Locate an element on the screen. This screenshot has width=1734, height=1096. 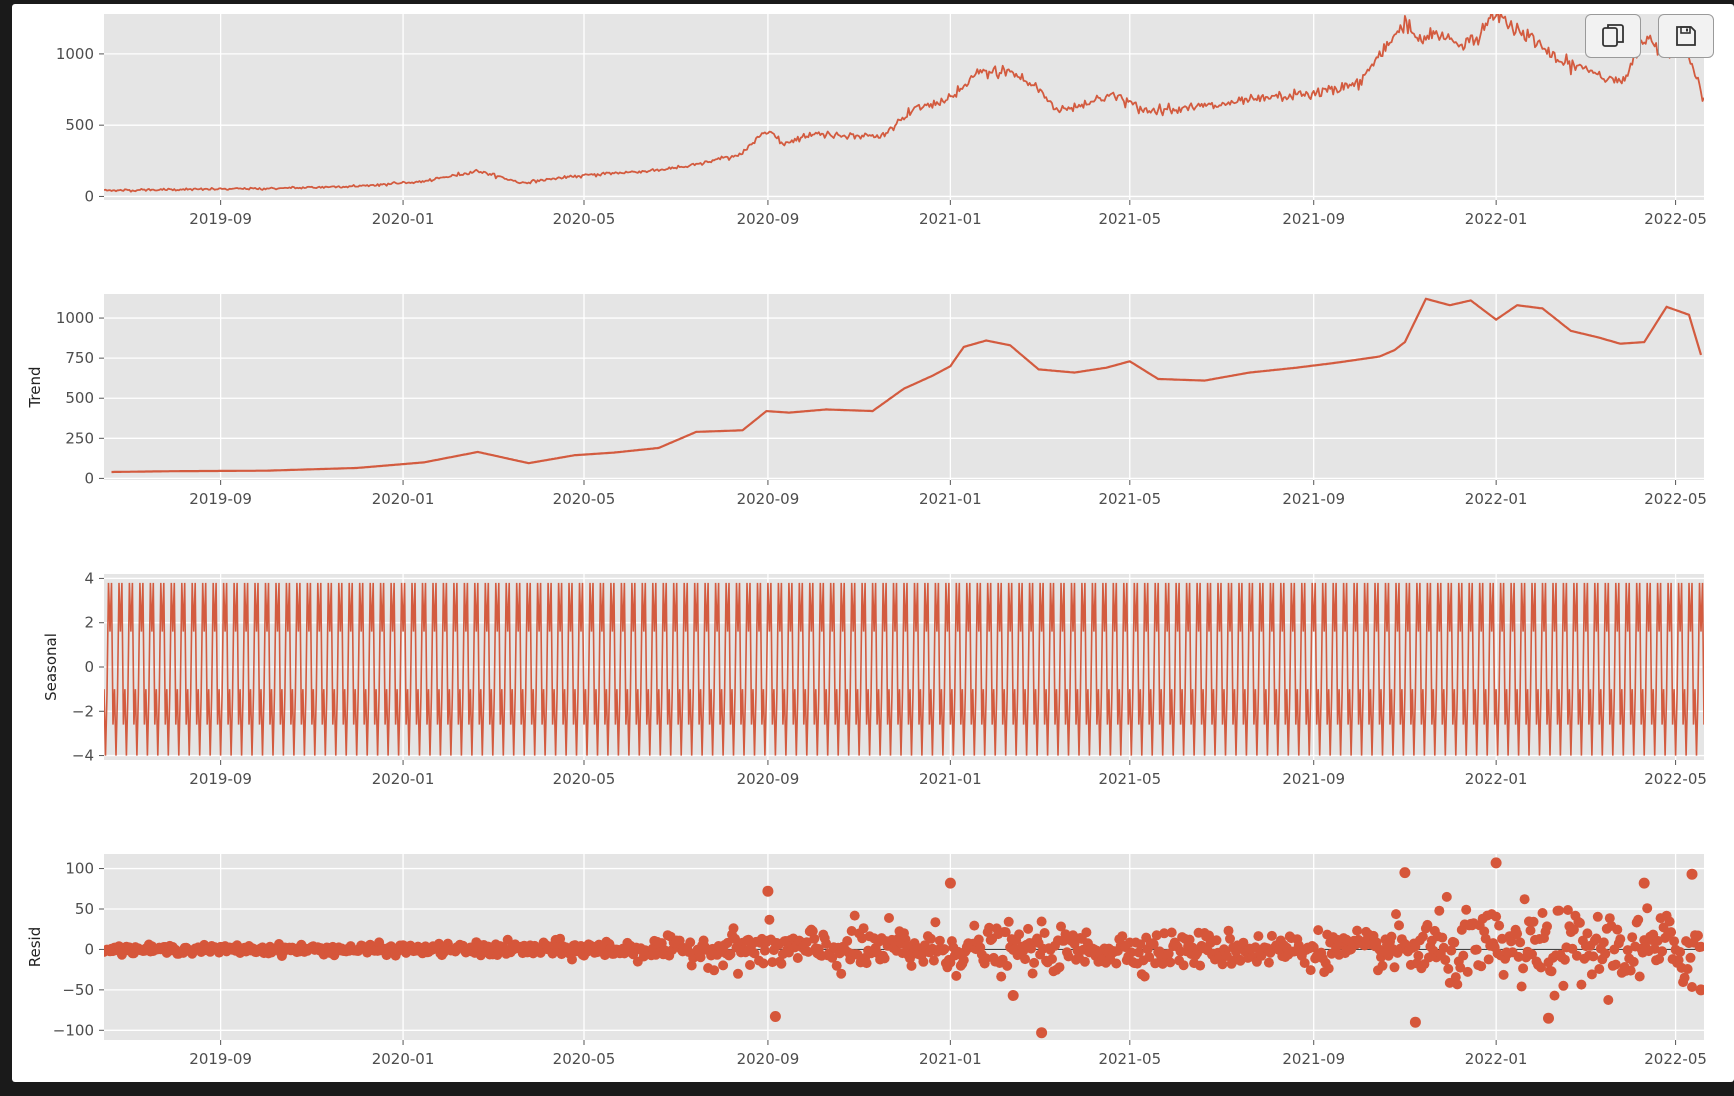
y-tick-label: 100 is located at coordinates (79, 869).